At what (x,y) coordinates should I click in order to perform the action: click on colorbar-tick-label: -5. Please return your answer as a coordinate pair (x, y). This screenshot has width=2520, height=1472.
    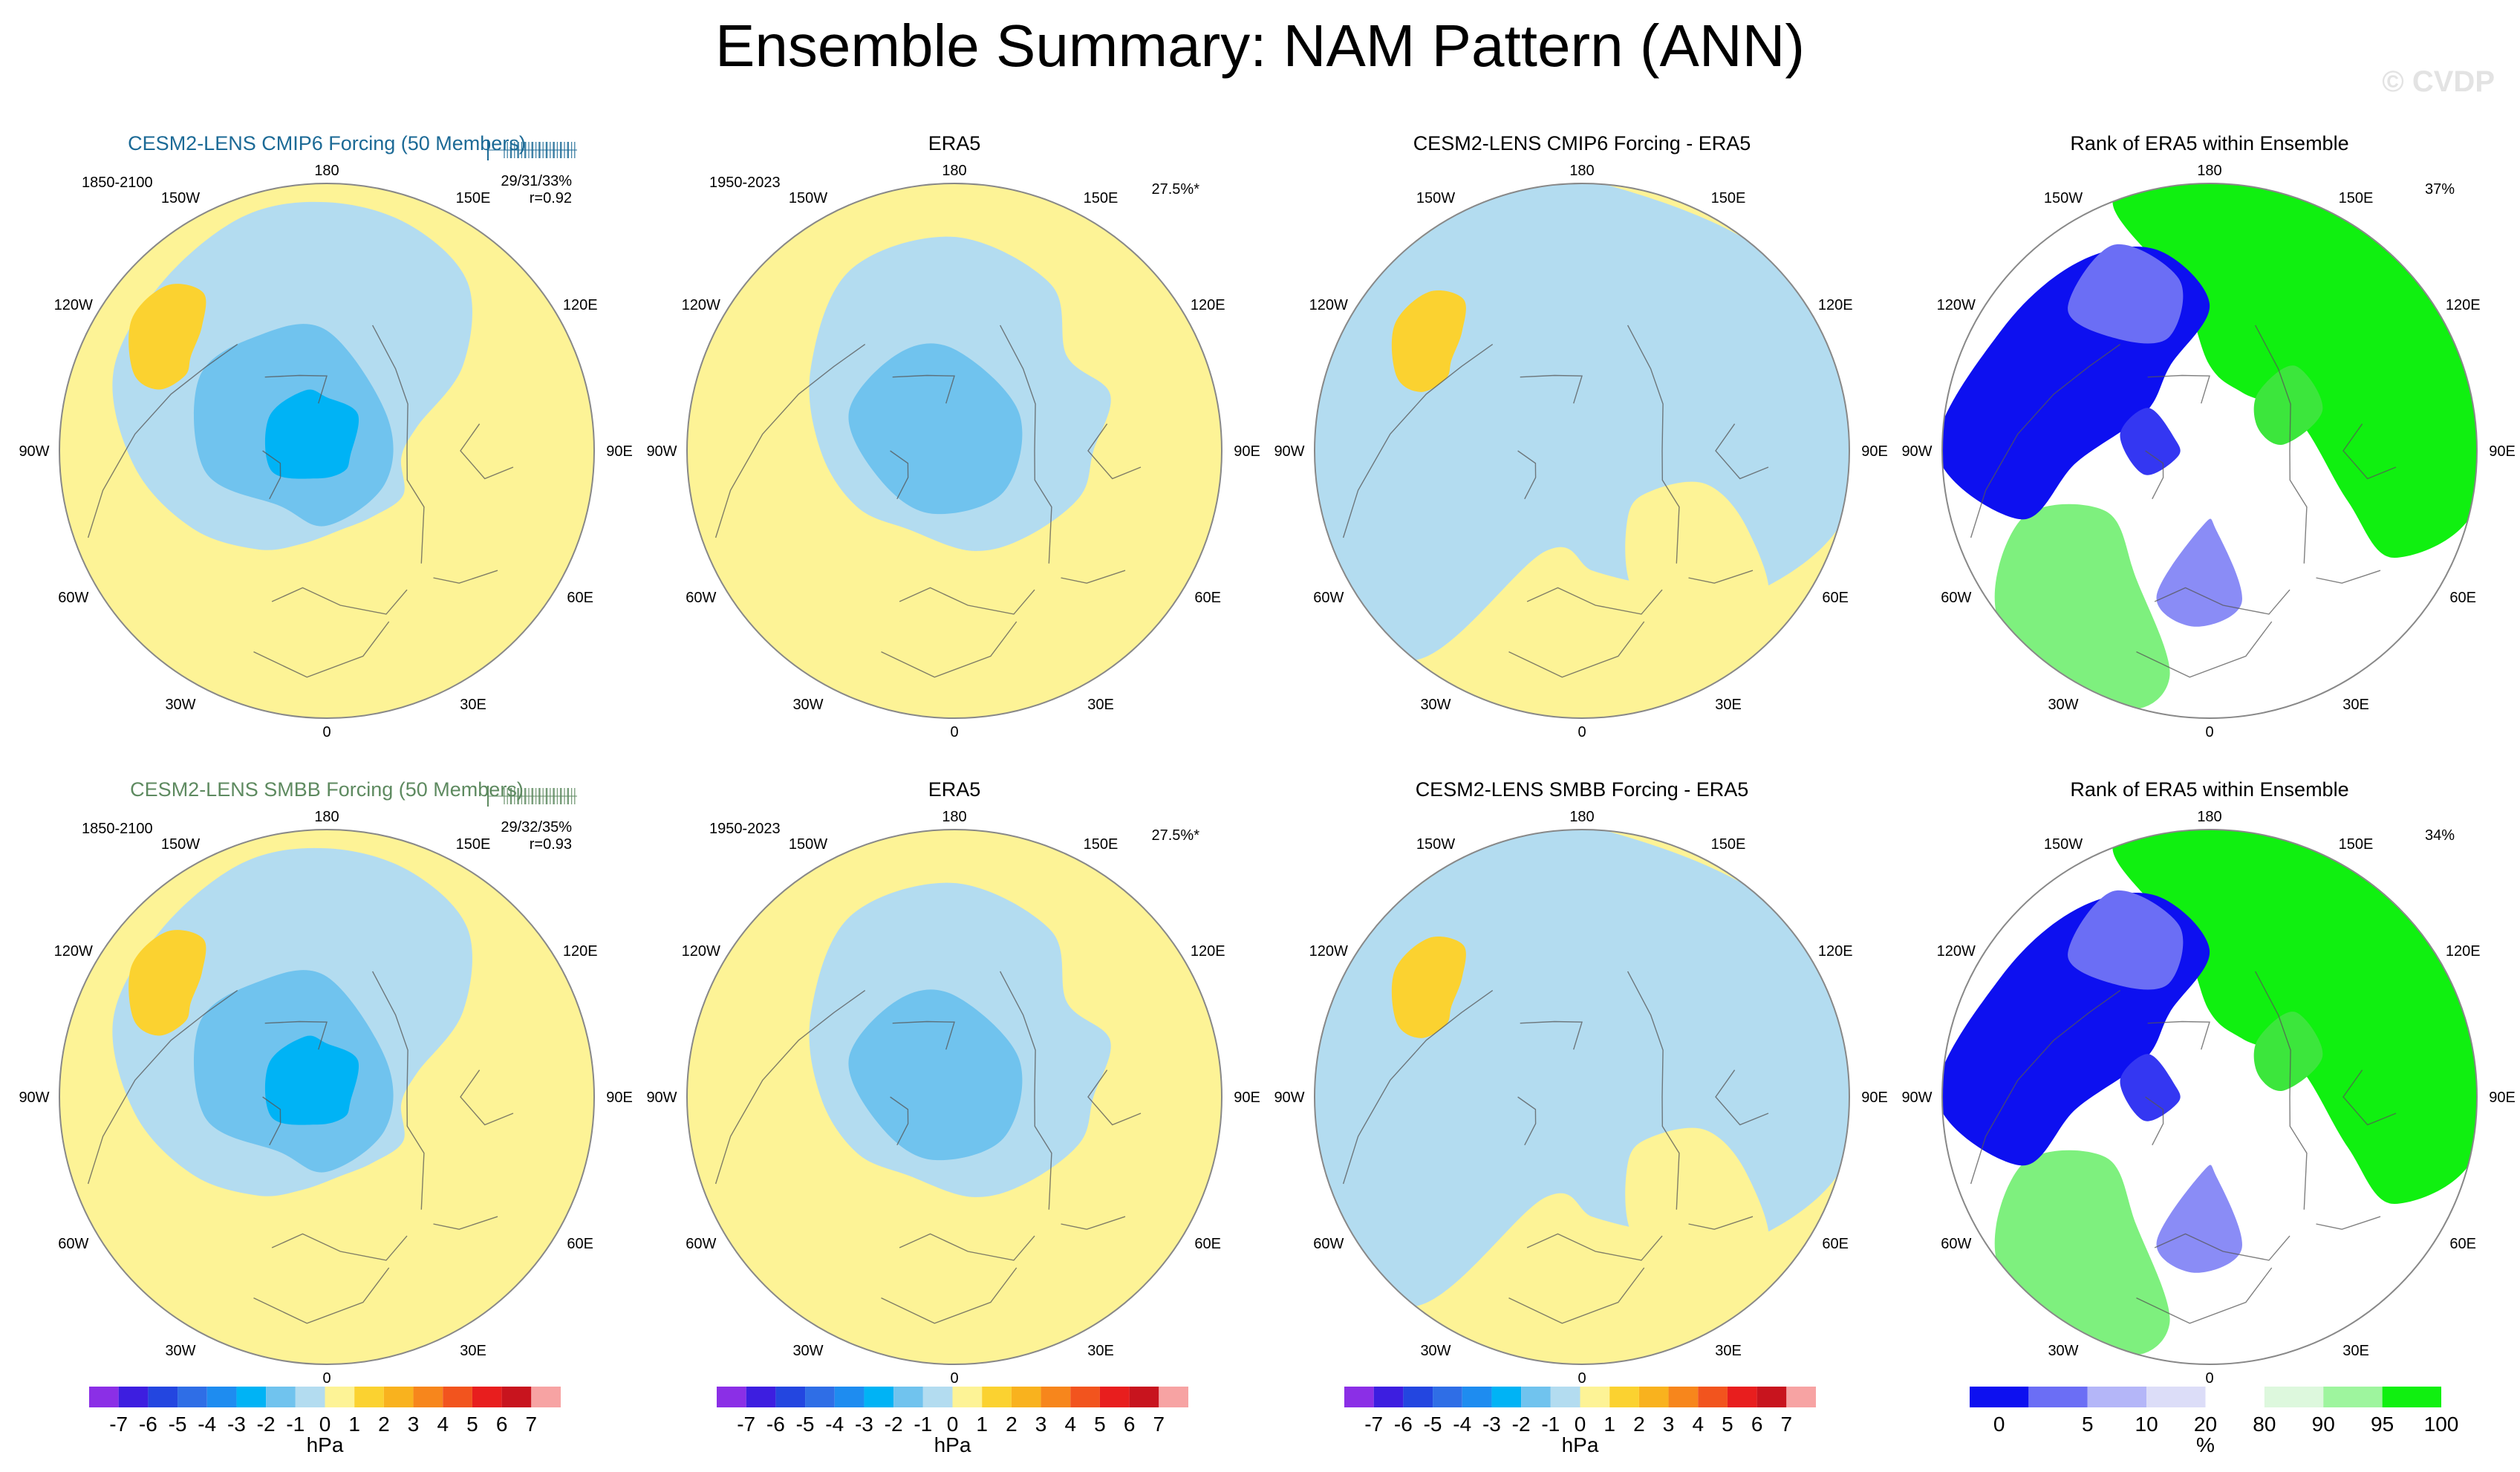
    Looking at the image, I should click on (178, 1424).